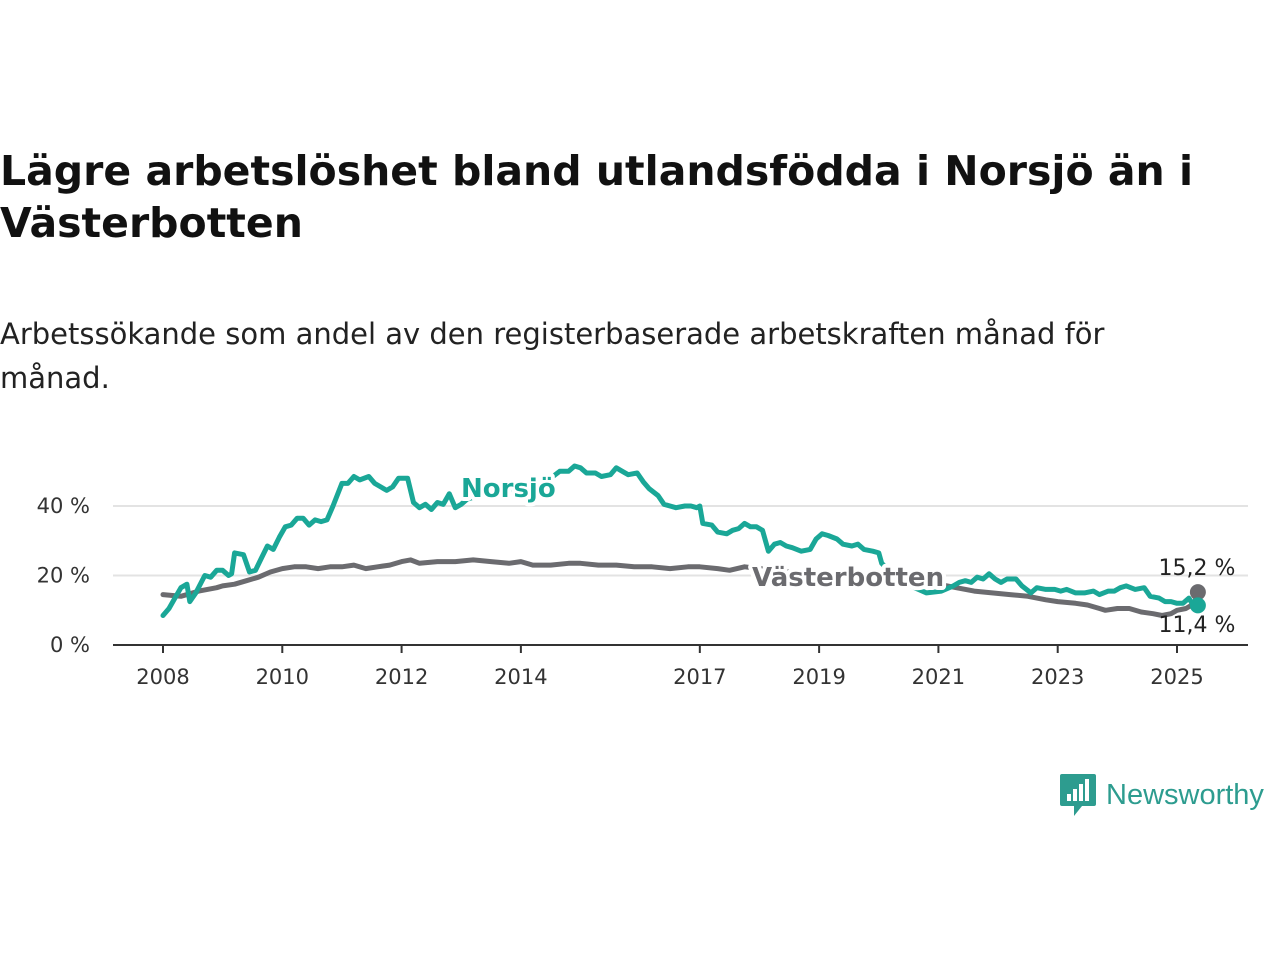 The width and height of the screenshot is (1280, 960). What do you see at coordinates (846, 554) in the screenshot?
I see `series-labels: Norsjö Västerbotten 15,2 % 11,4 %` at bounding box center [846, 554].